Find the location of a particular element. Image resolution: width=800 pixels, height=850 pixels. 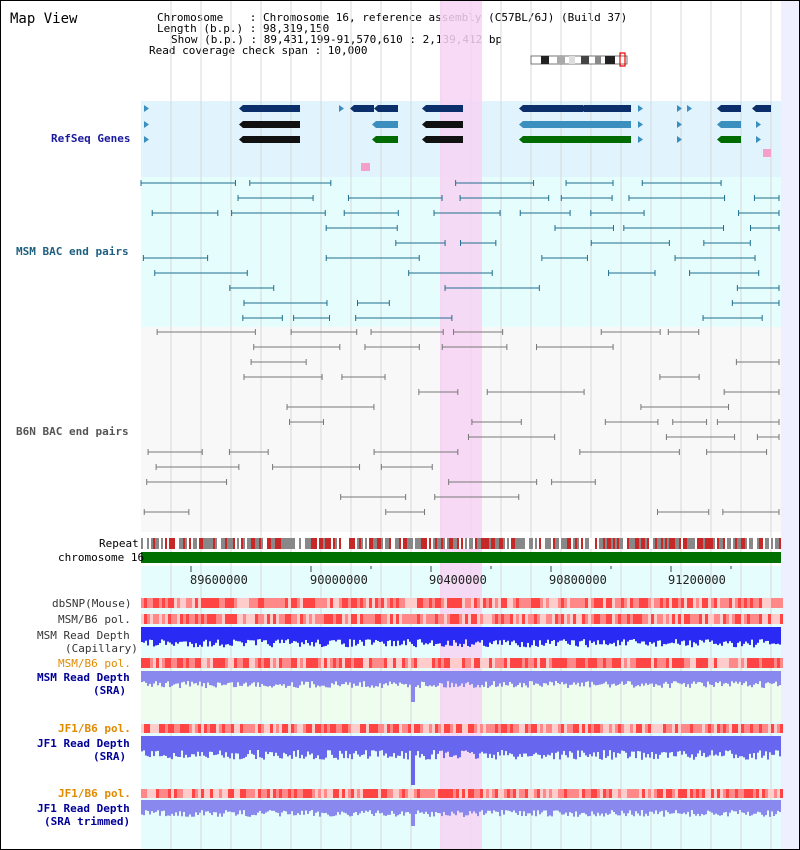

refseq-track is located at coordinates (457, 138).